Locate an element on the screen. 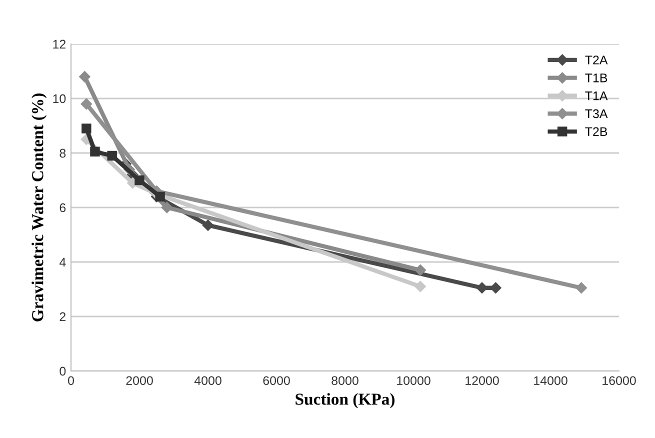 The width and height of the screenshot is (655, 438). y-tick-label: 2 is located at coordinates (63, 317).